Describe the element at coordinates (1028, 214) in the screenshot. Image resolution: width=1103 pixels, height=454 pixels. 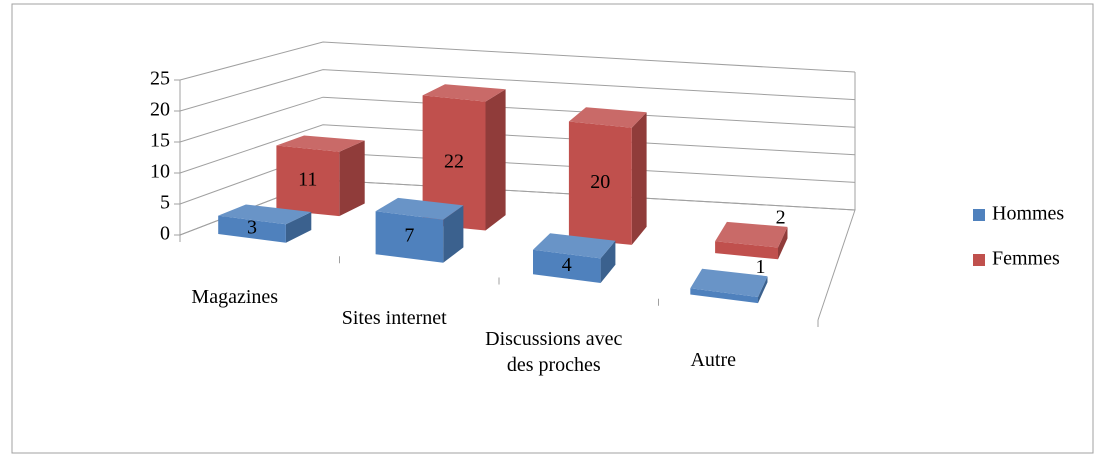
I see `legend-label: Hommes` at that location.